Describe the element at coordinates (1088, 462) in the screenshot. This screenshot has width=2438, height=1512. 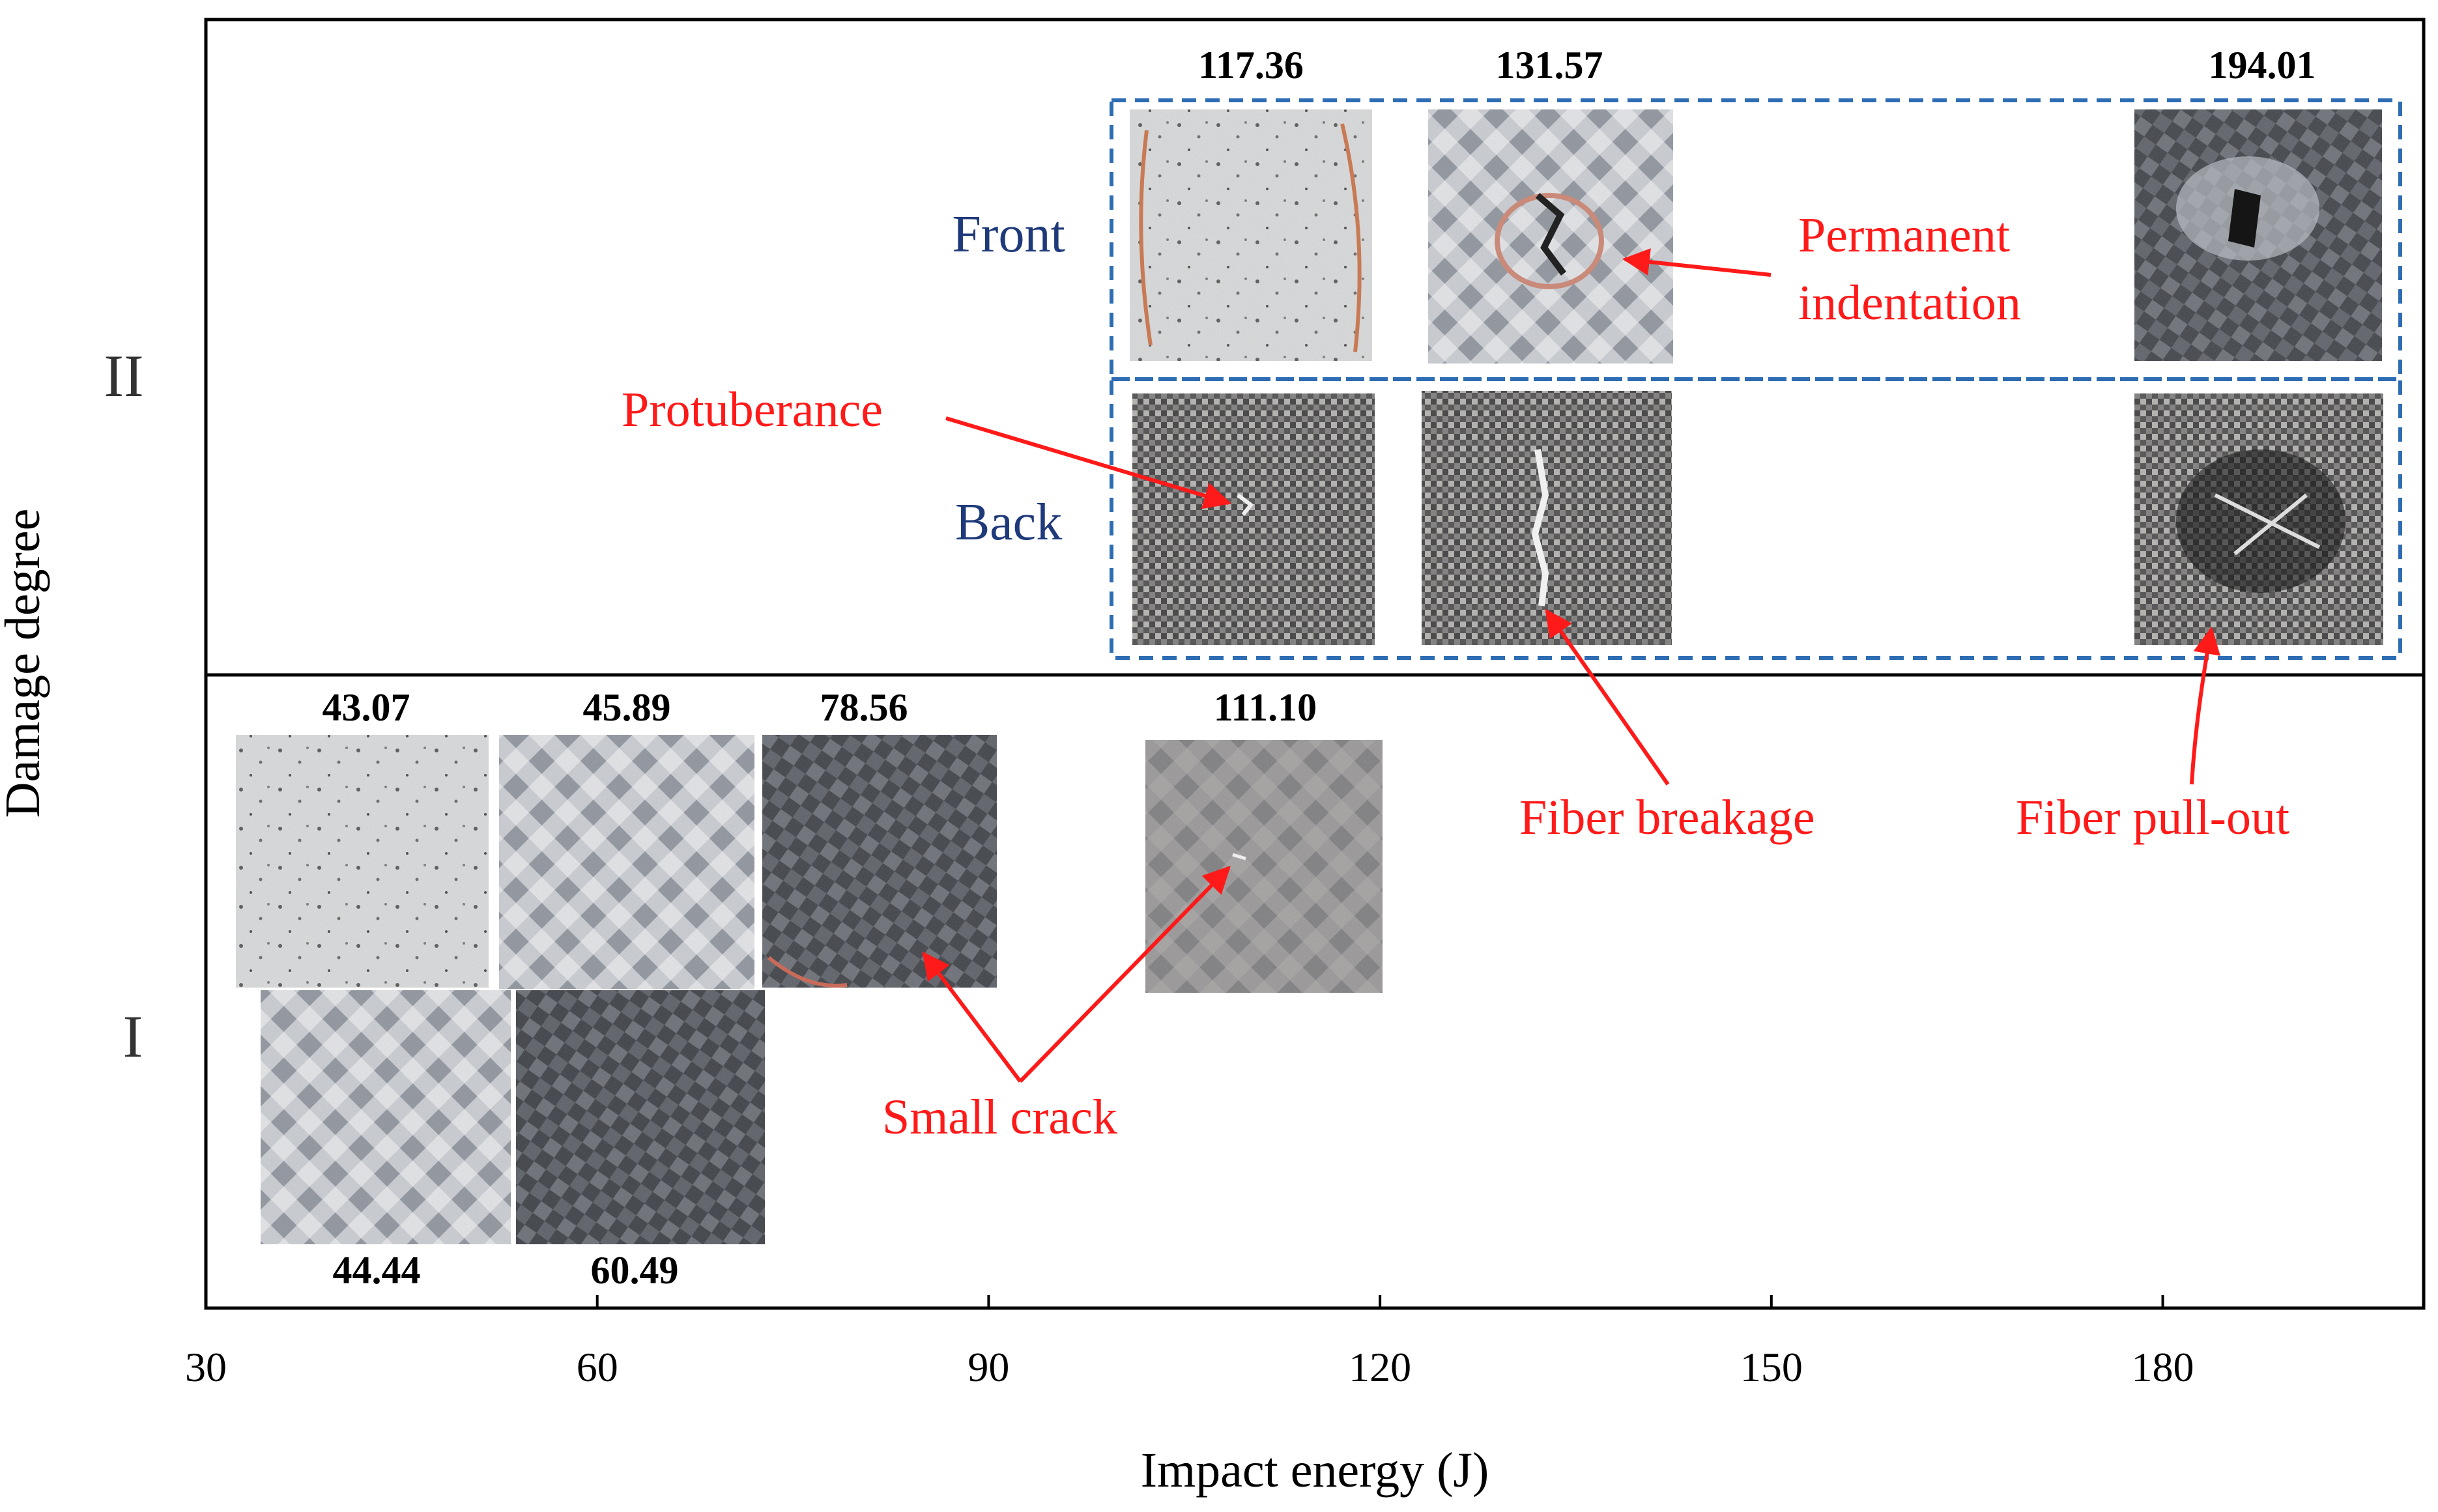
I see `arrow-protuberance` at that location.